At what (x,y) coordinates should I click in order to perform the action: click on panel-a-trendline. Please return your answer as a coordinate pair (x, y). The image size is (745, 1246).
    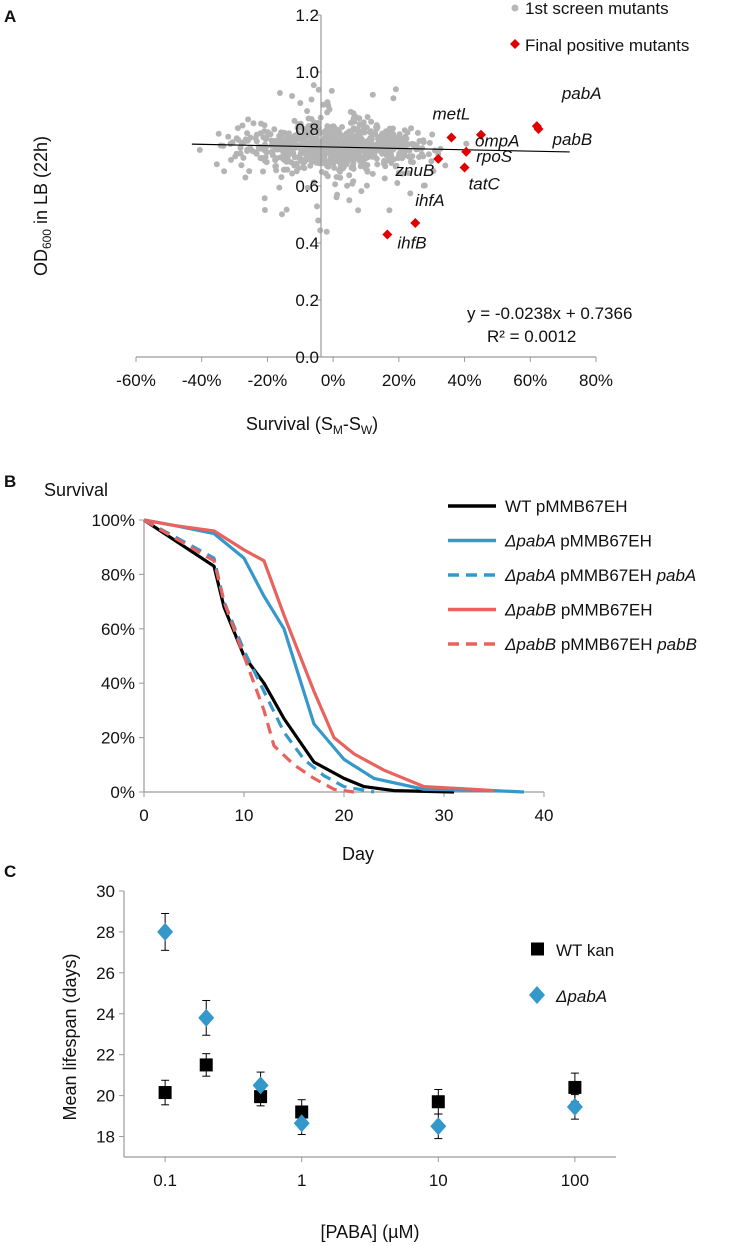
    Looking at the image, I should click on (380, 148).